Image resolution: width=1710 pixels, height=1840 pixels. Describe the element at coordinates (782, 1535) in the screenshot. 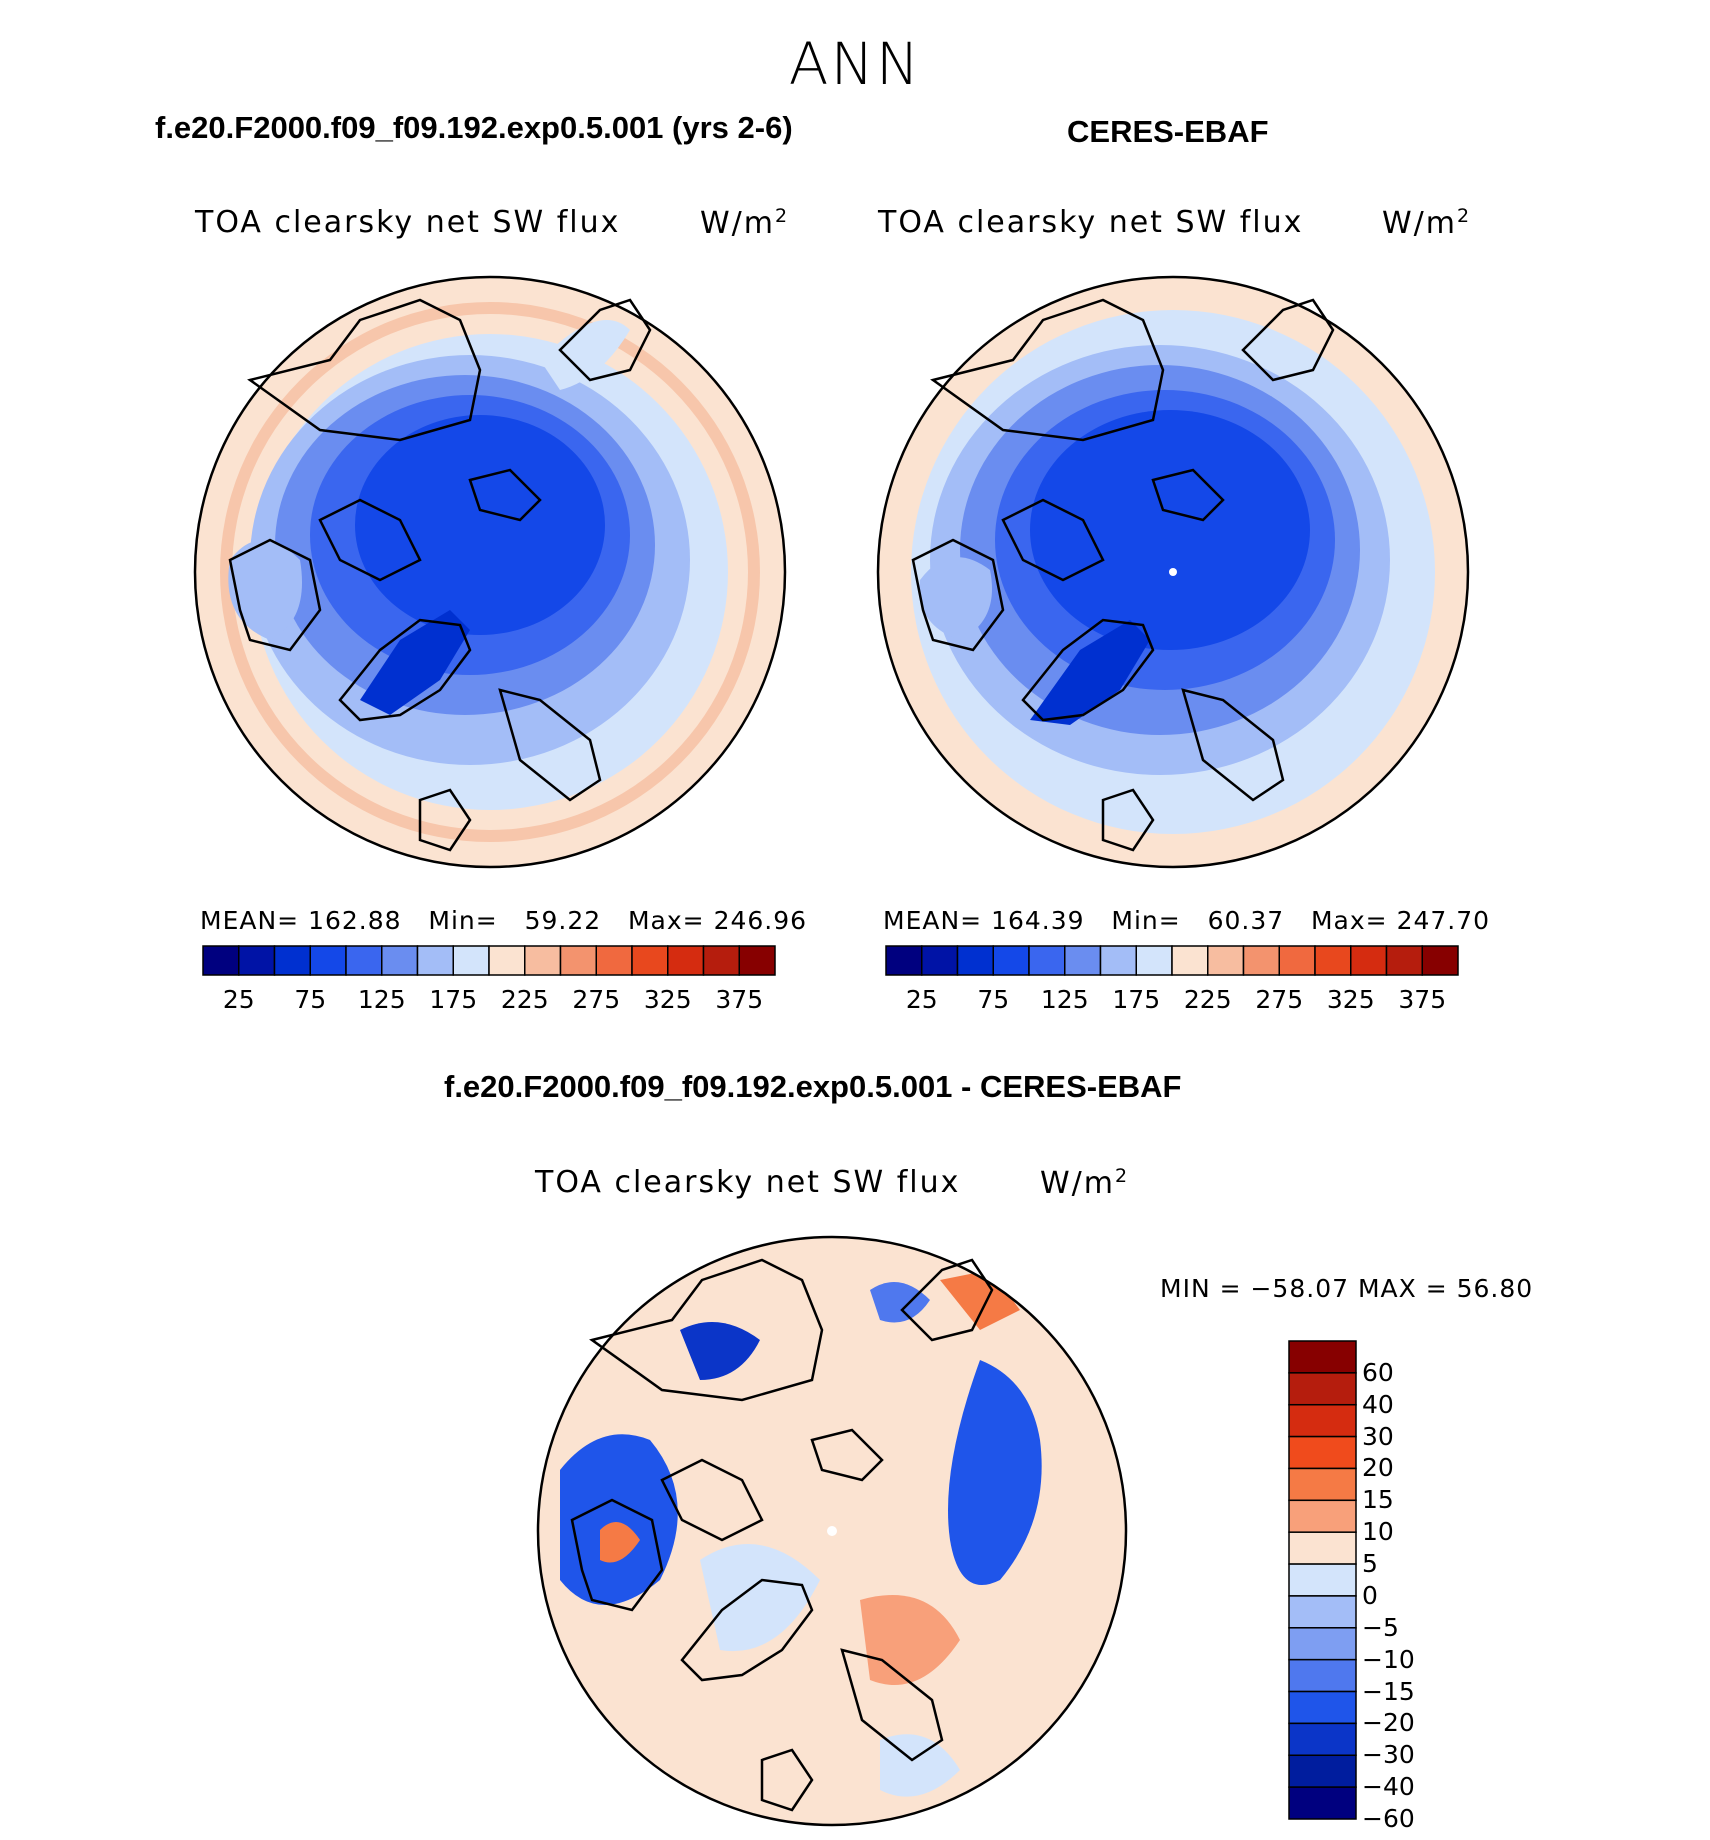

I see `diff-coastlines` at that location.